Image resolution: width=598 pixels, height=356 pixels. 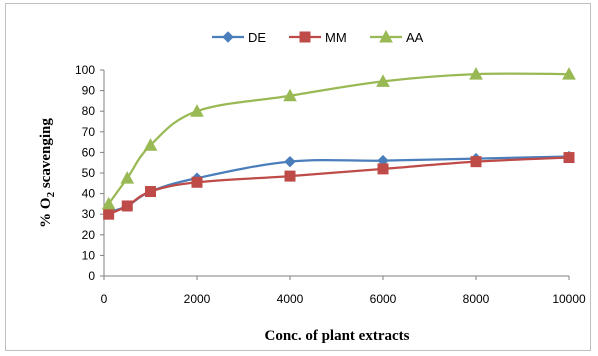 I want to click on x-tick-label: 4000, so click(x=290, y=299).